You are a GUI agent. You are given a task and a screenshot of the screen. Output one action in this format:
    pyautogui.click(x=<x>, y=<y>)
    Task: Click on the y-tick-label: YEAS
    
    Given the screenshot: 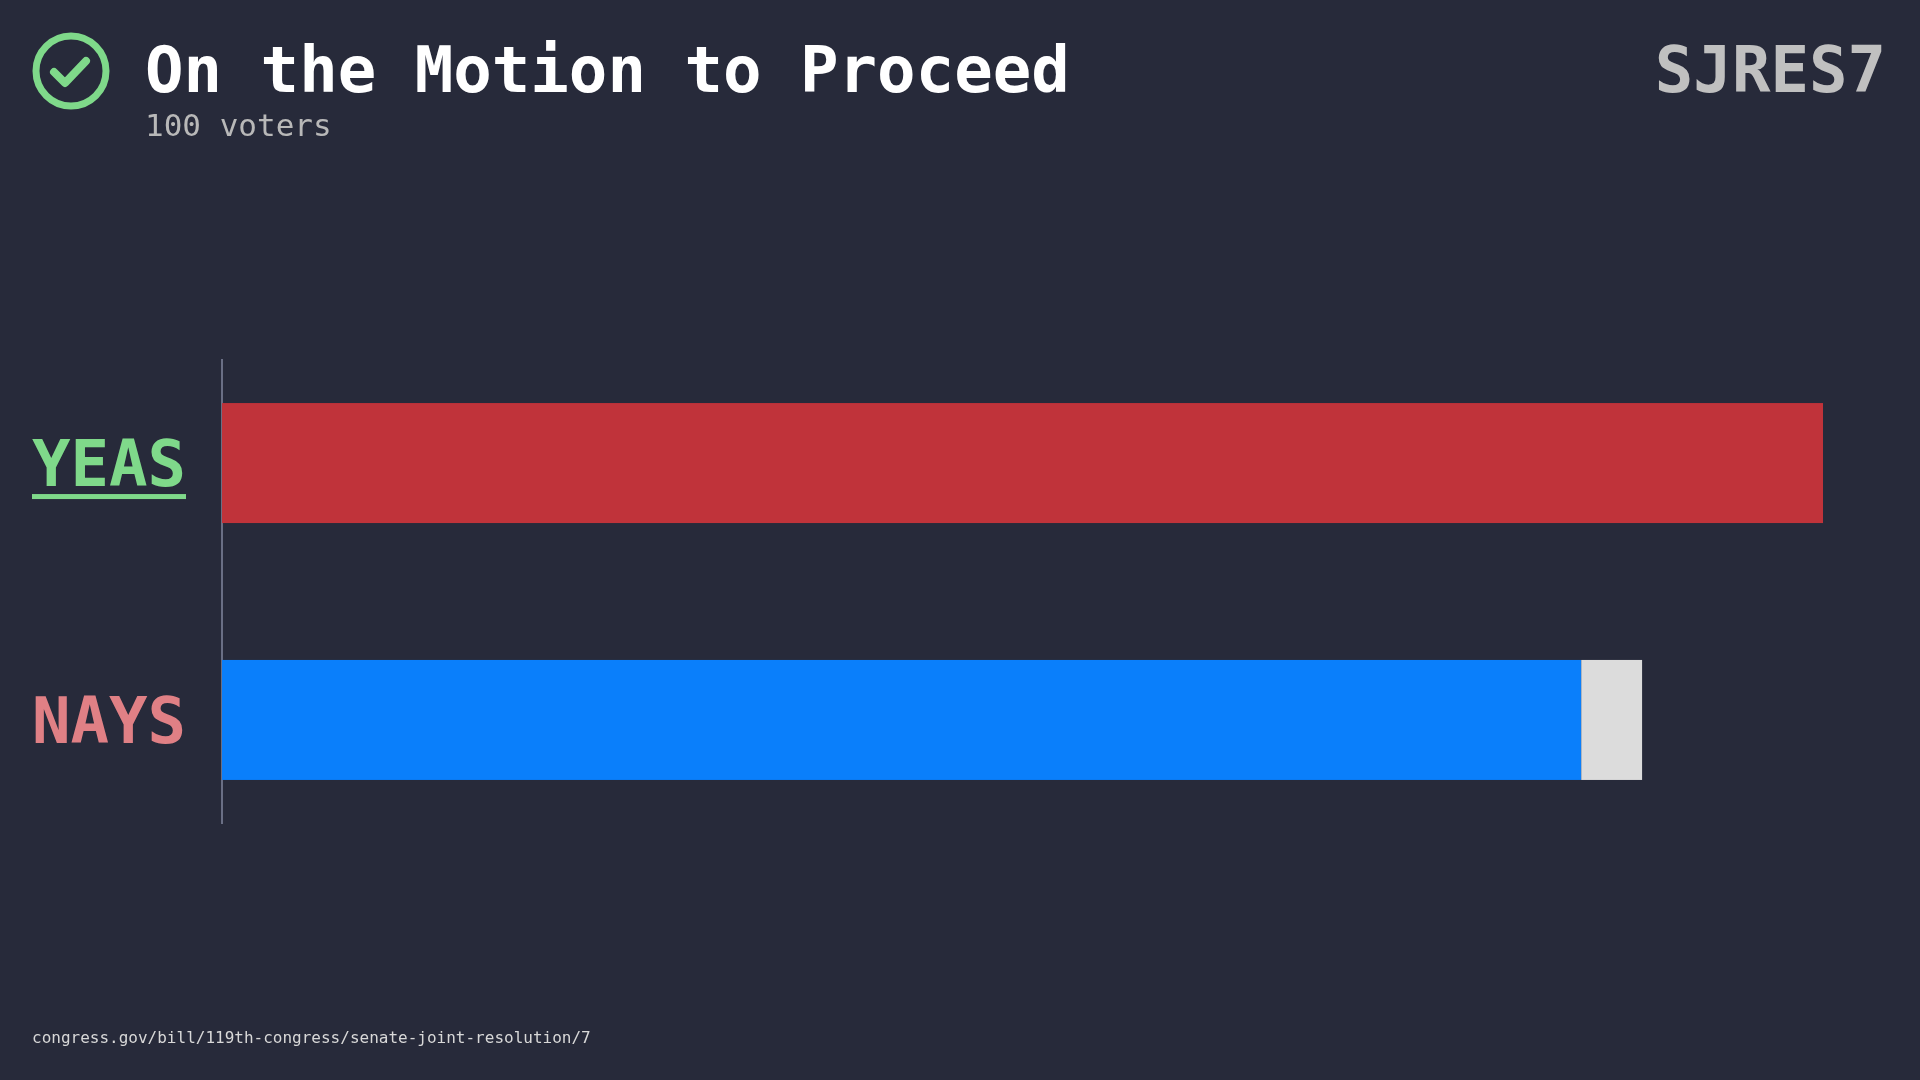 What is the action you would take?
    pyautogui.click(x=109, y=464)
    